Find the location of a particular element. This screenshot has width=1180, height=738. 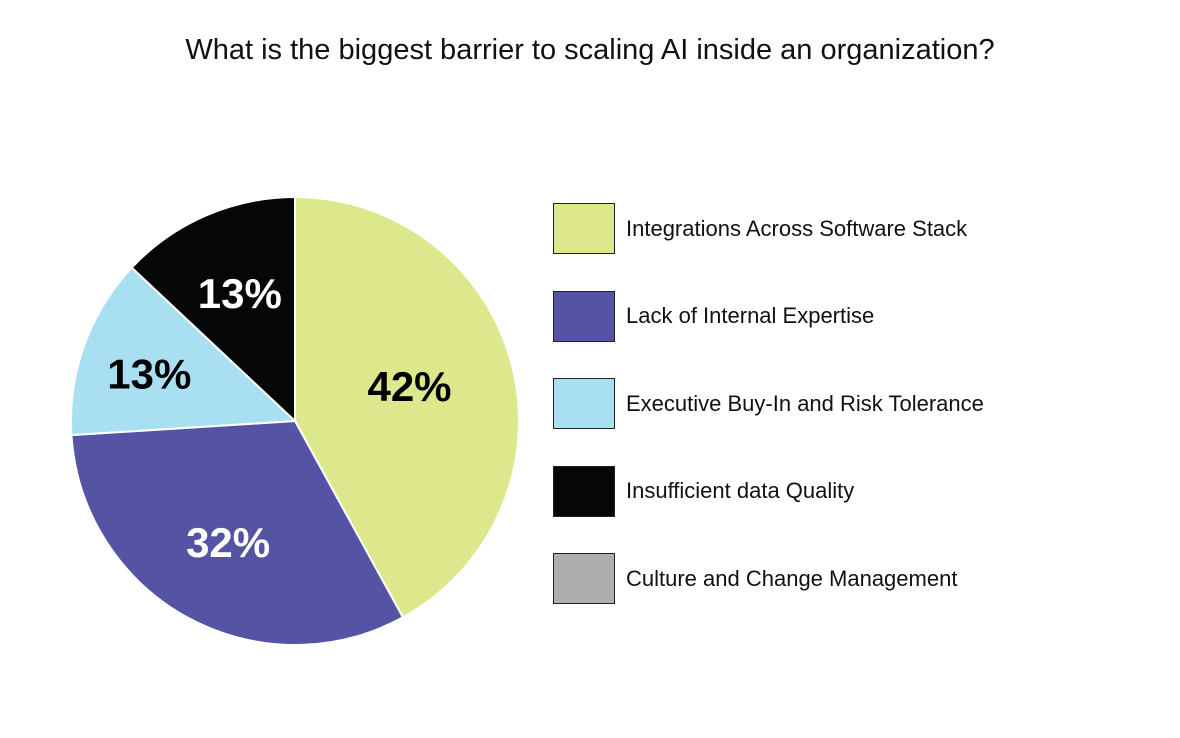

legend-item-culture-and-change-management: Culture and Change Management is located at coordinates (853, 578).